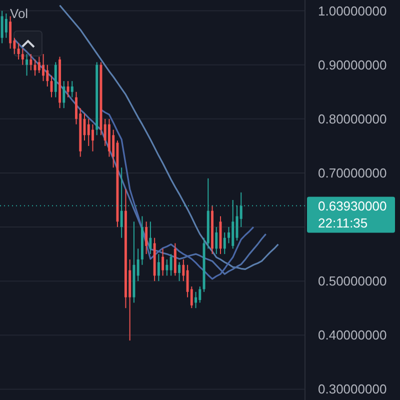 The image size is (400, 400). What do you see at coordinates (352, 335) in the screenshot?
I see `y-tick-label: 0.40000000` at bounding box center [352, 335].